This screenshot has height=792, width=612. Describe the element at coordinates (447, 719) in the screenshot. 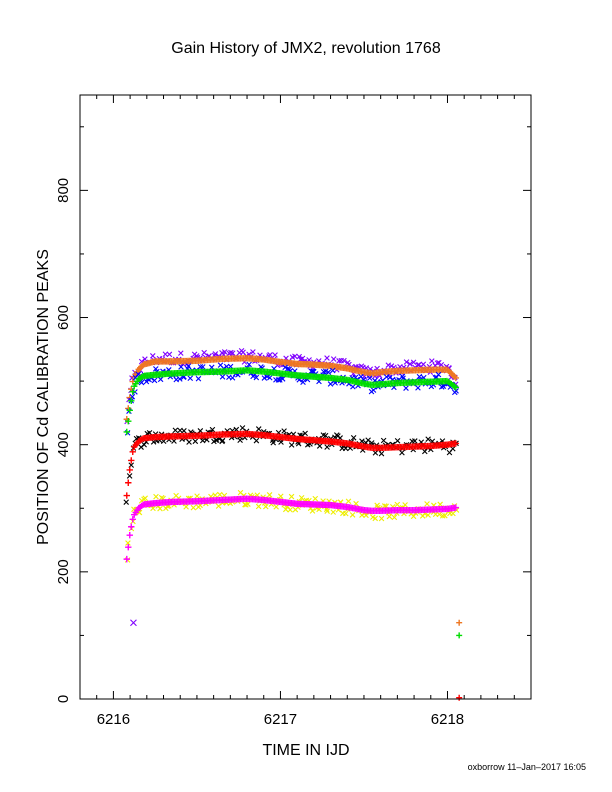

I see `x-tick-label: 6218` at that location.